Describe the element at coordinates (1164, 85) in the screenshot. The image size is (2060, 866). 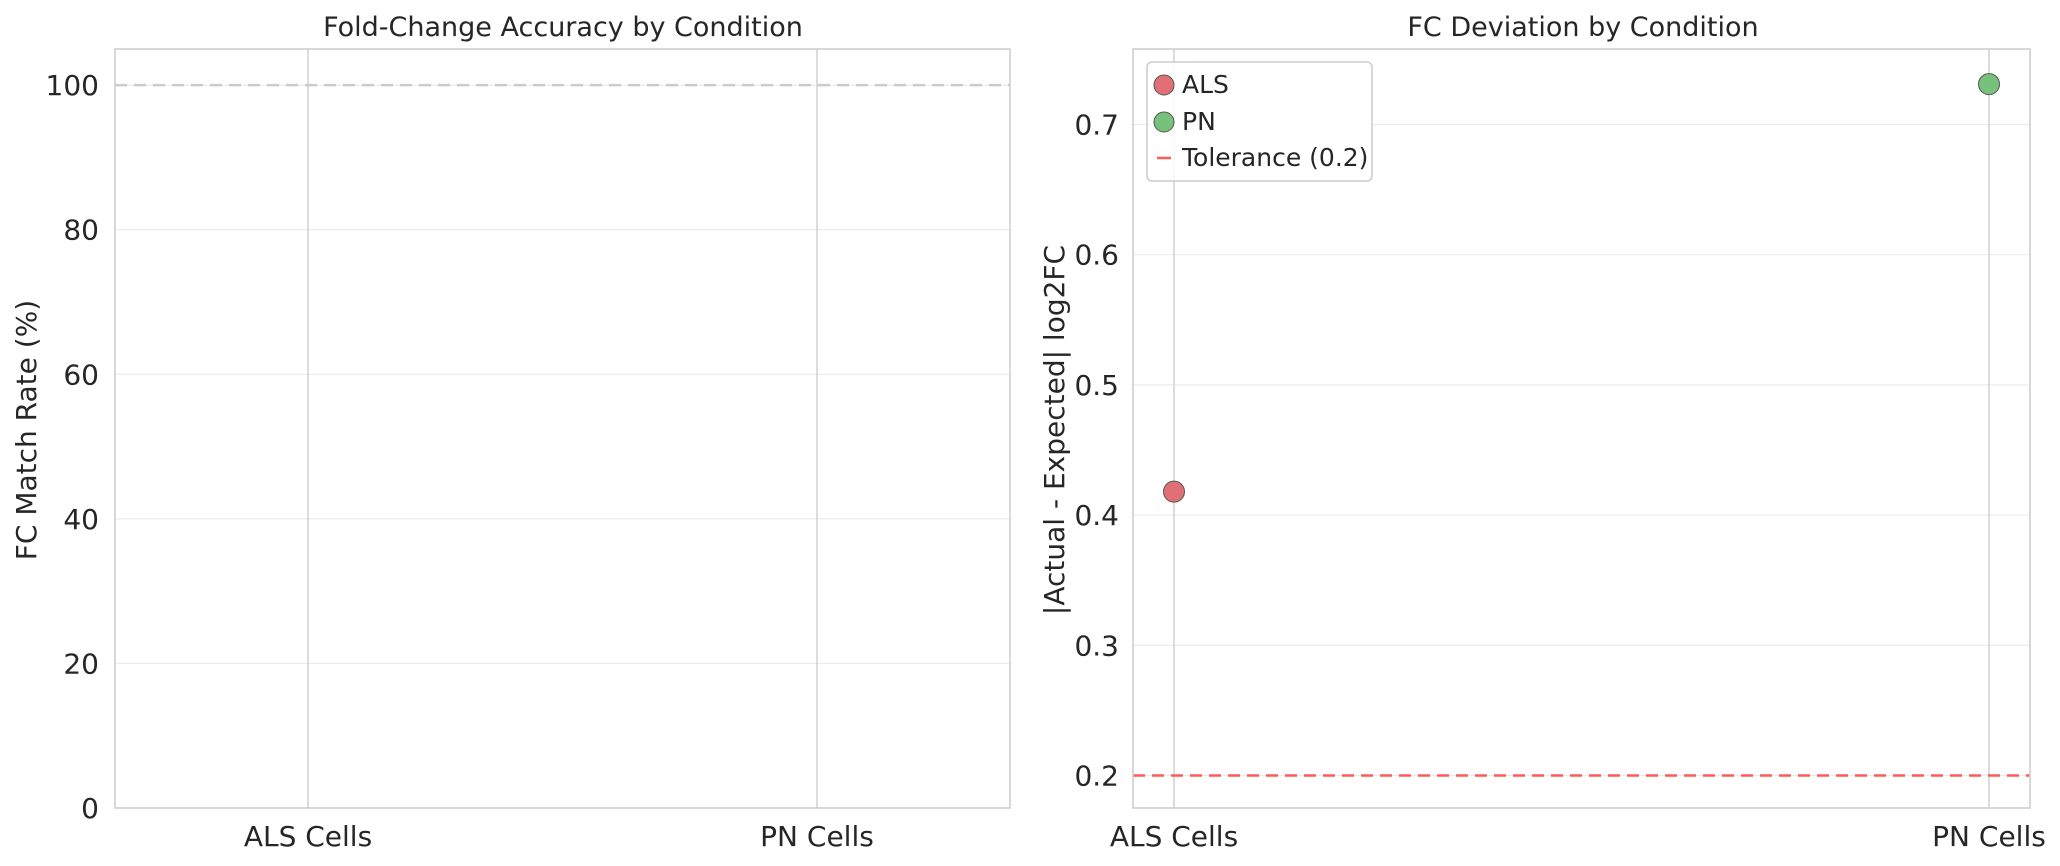
I see `legend-marker-als` at that location.